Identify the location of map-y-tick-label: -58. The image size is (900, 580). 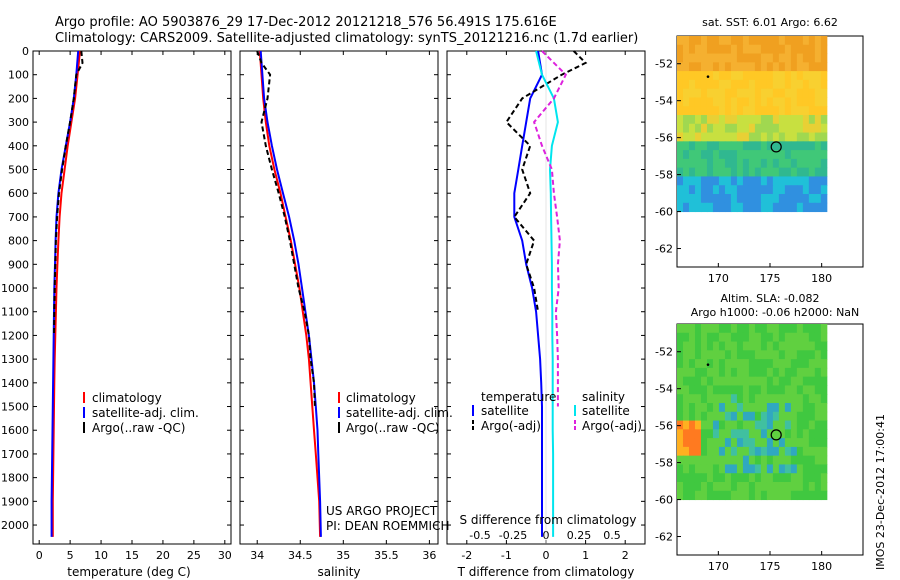
(664, 463).